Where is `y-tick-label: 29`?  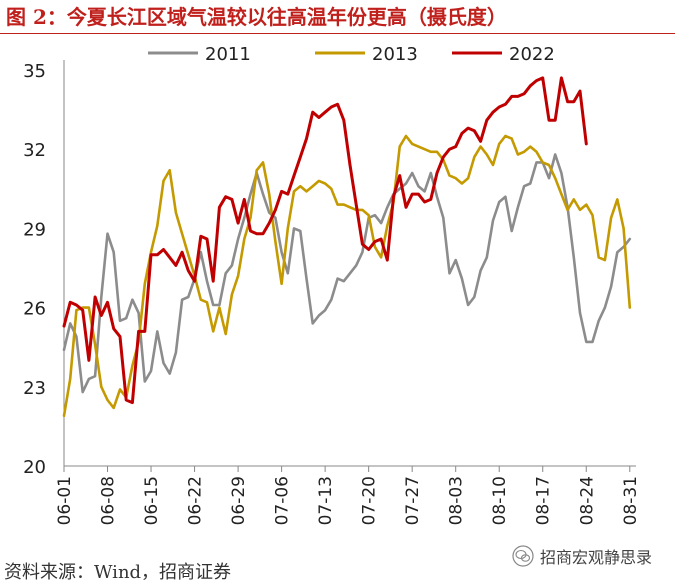 y-tick-label: 29 is located at coordinates (34, 229).